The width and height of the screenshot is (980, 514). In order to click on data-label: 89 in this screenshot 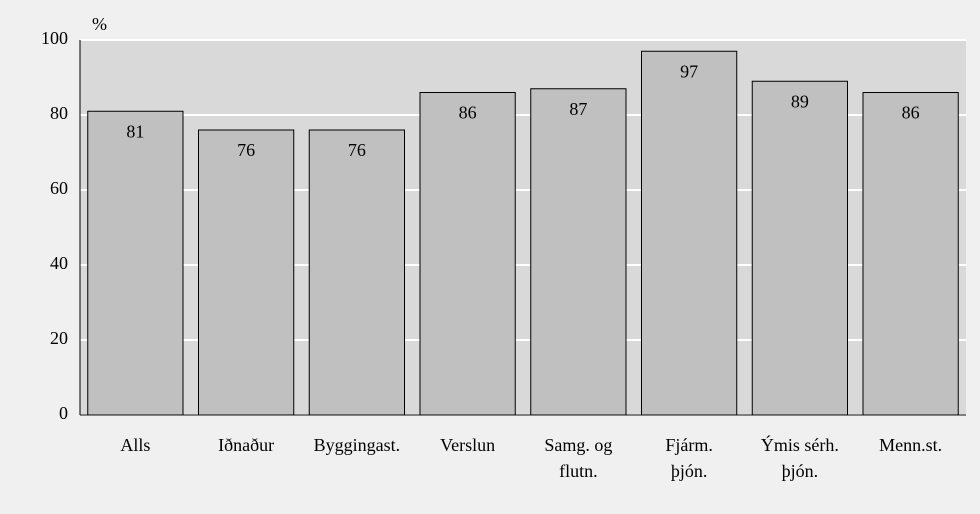, I will do `click(800, 101)`.